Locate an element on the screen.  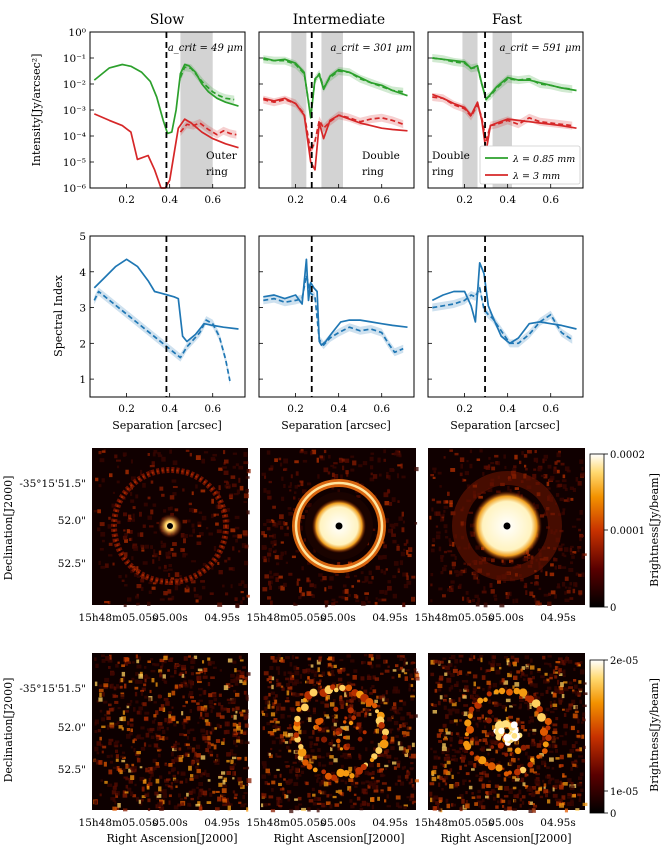
y-tick-label: 2 is located at coordinates (82, 344).